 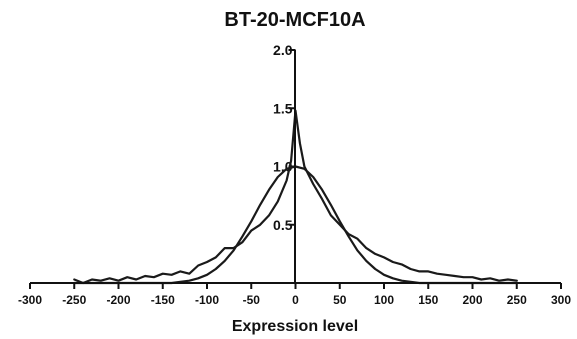 What do you see at coordinates (561, 300) in the screenshot?
I see `x-tick-label: 300` at bounding box center [561, 300].